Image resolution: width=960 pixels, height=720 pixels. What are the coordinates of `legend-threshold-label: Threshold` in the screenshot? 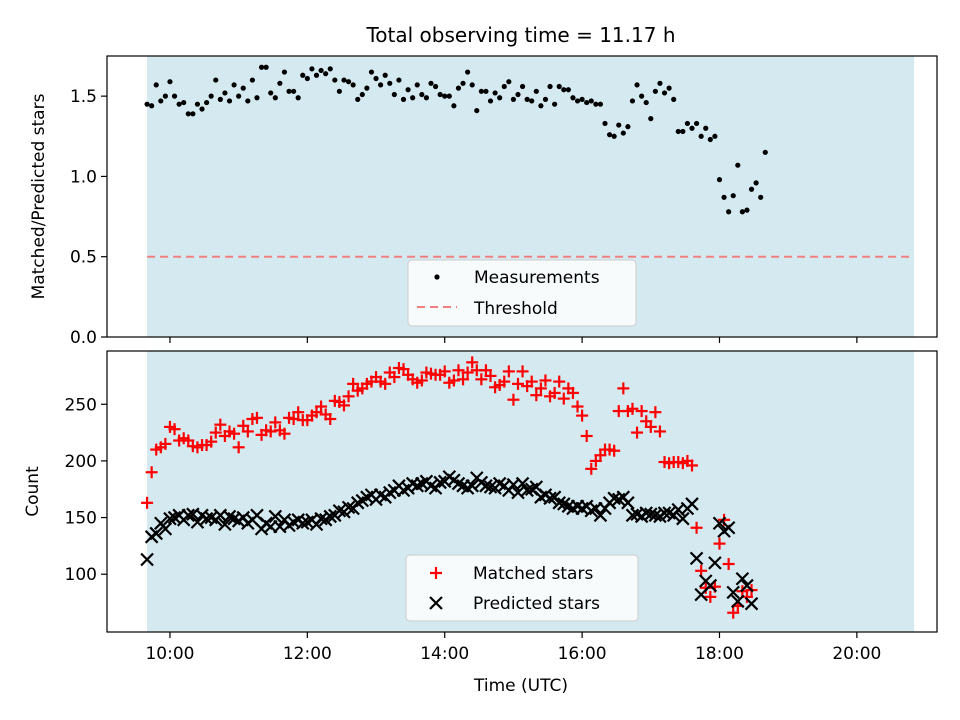 It's located at (515, 309).